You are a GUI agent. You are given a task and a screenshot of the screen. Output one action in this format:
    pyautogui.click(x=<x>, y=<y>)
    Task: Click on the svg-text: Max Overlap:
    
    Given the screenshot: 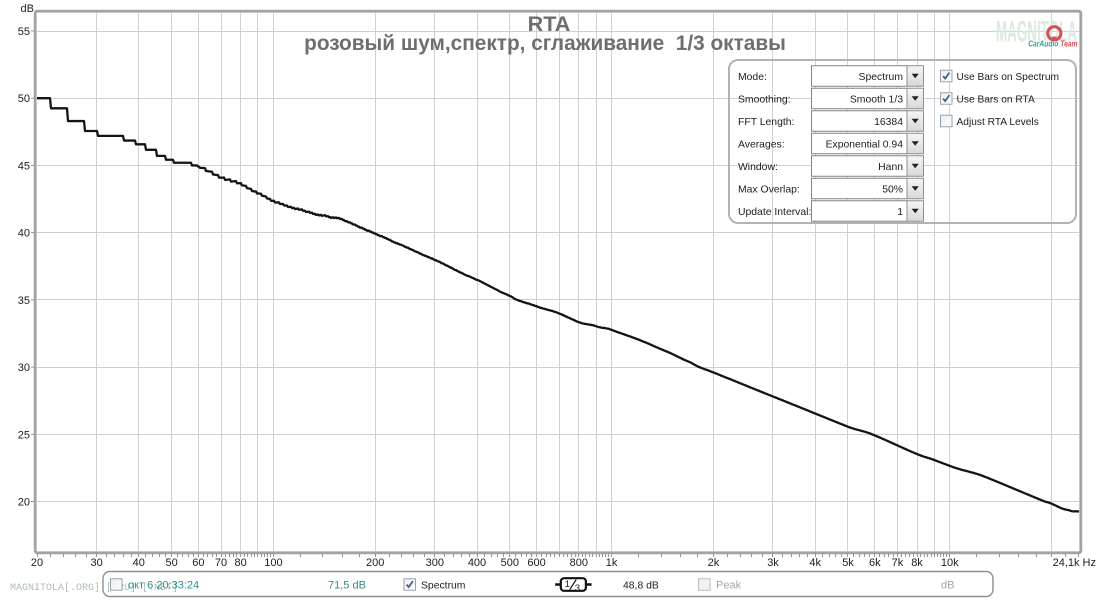 What is the action you would take?
    pyautogui.click(x=769, y=190)
    